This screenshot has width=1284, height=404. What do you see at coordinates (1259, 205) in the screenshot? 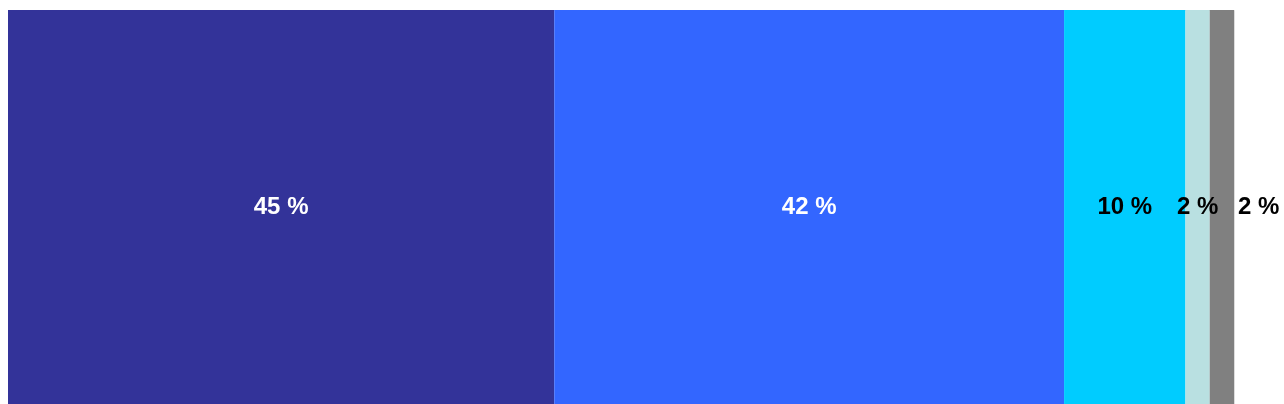
I see `data-label: 2 %` at bounding box center [1259, 205].